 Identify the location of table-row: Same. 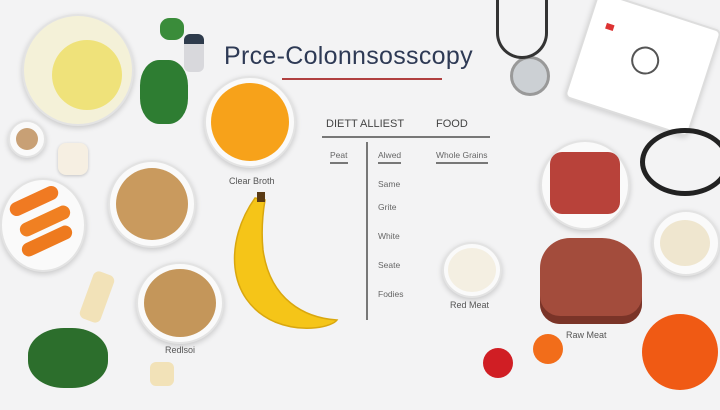
(389, 184).